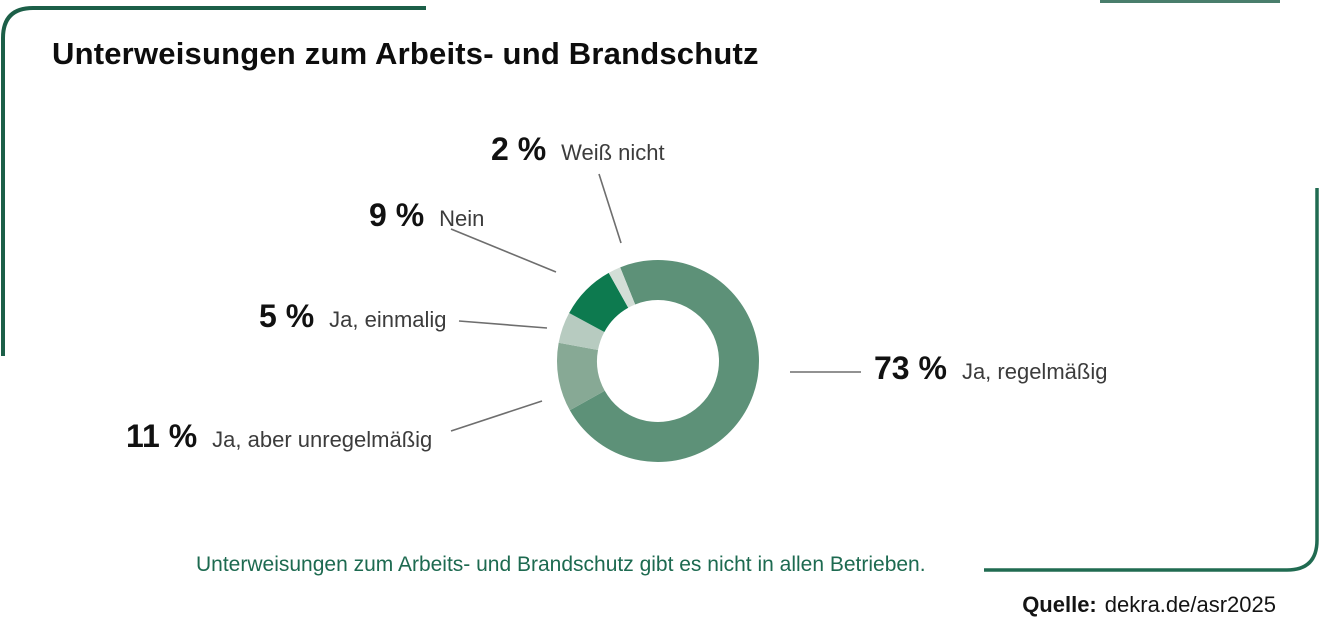 Image resolution: width=1320 pixels, height=637 pixels. Describe the element at coordinates (397, 215) in the screenshot. I see `callout-percent: 9 %` at that location.